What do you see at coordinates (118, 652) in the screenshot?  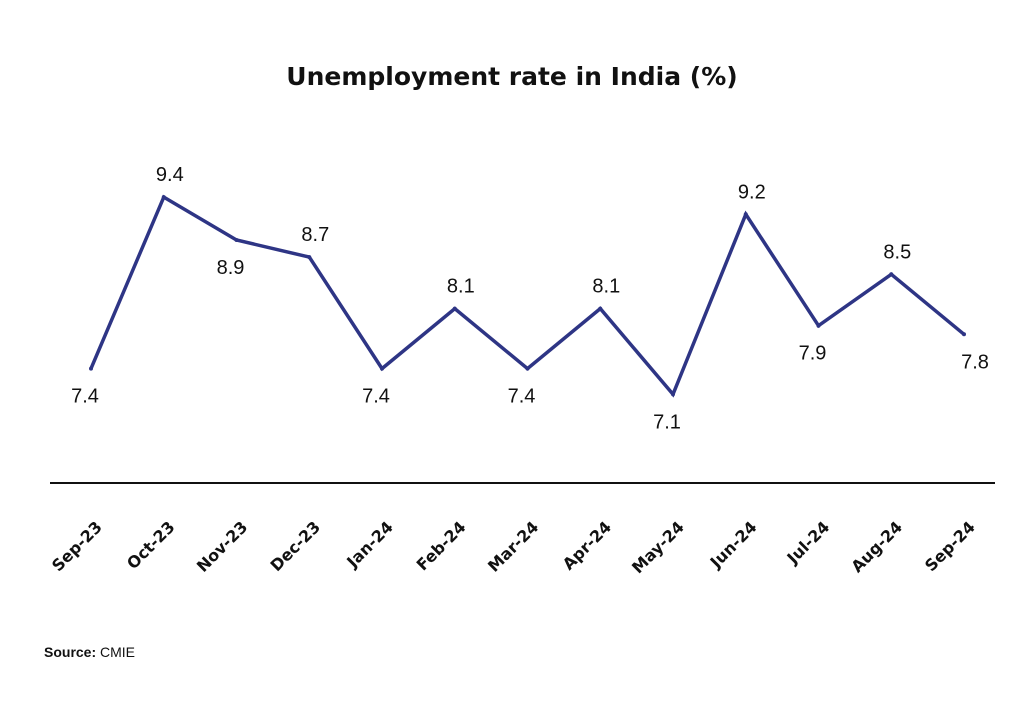 I see `source-text: CMIE` at bounding box center [118, 652].